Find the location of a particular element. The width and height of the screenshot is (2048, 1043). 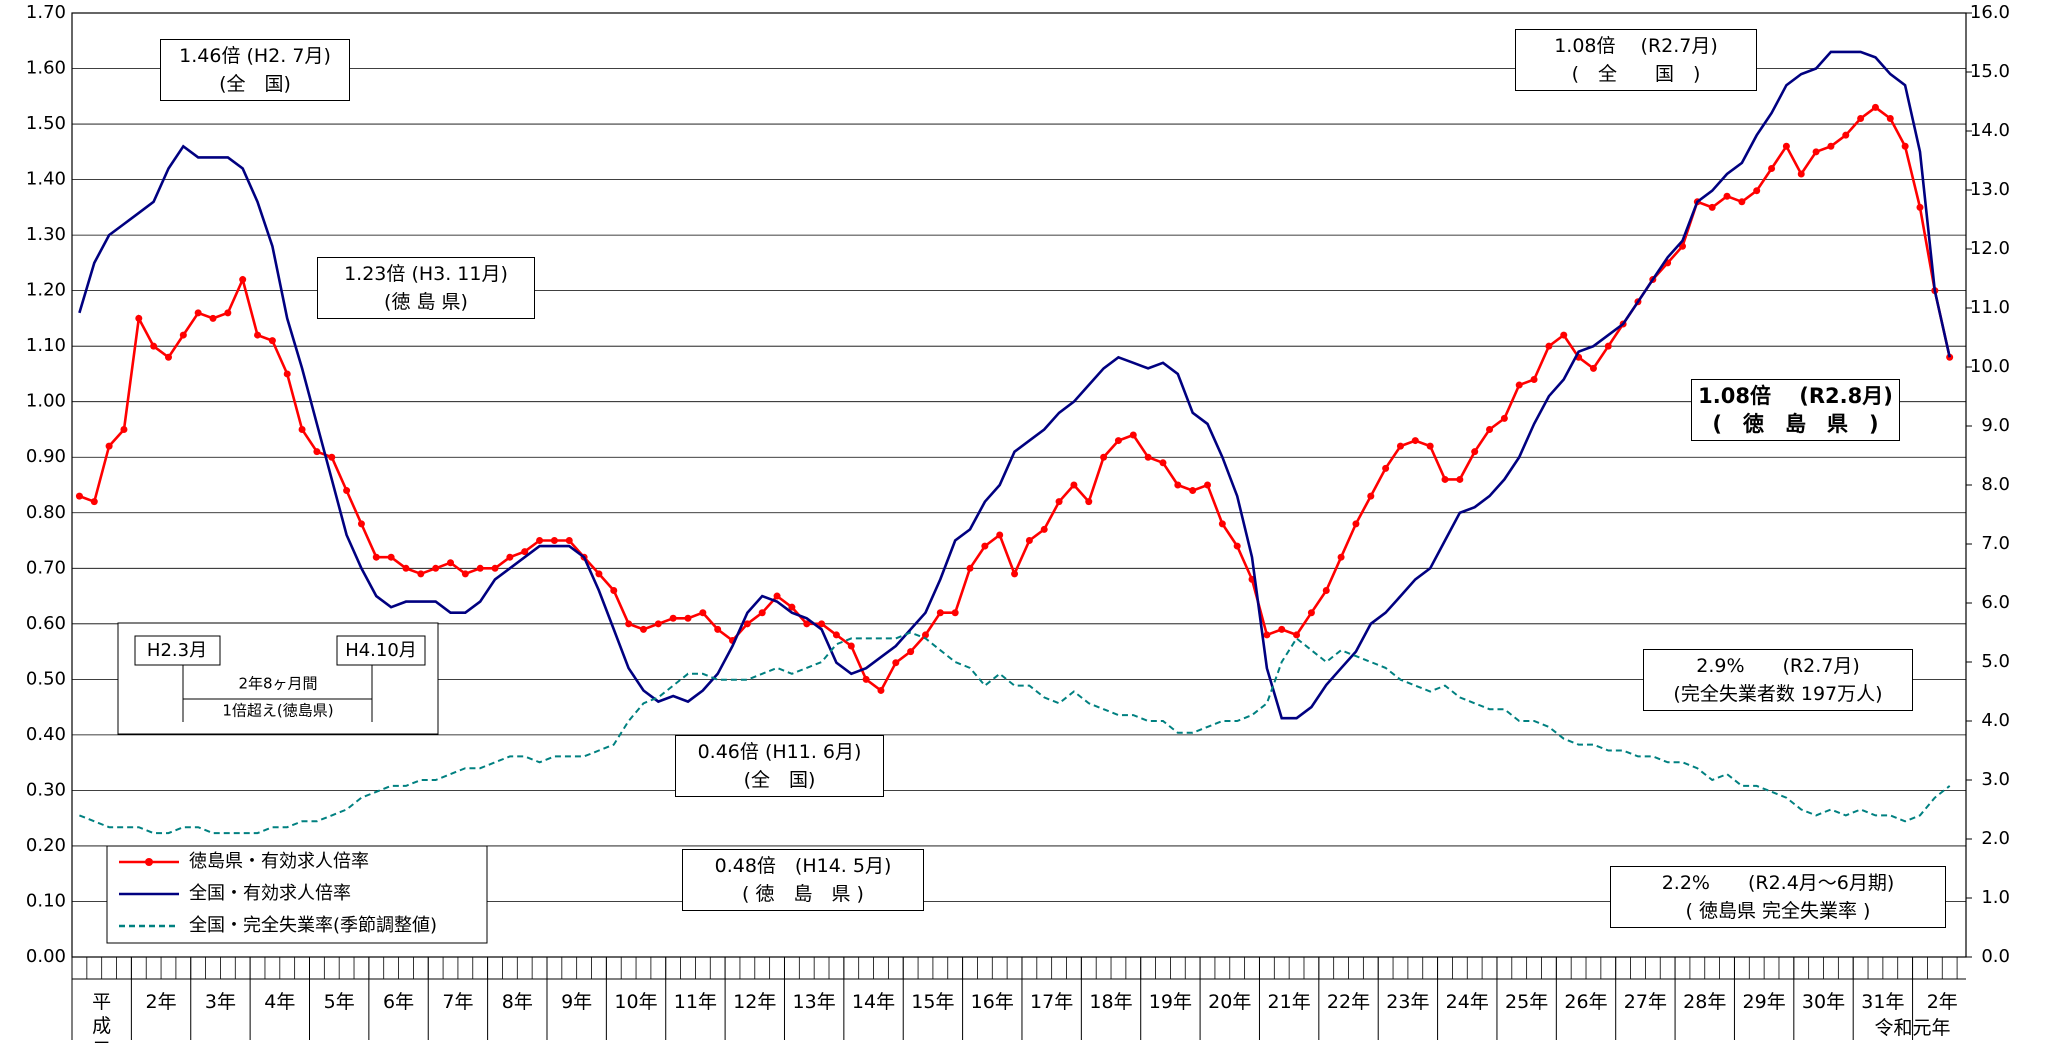

y-tick-label: 1.40 is located at coordinates (46, 179).